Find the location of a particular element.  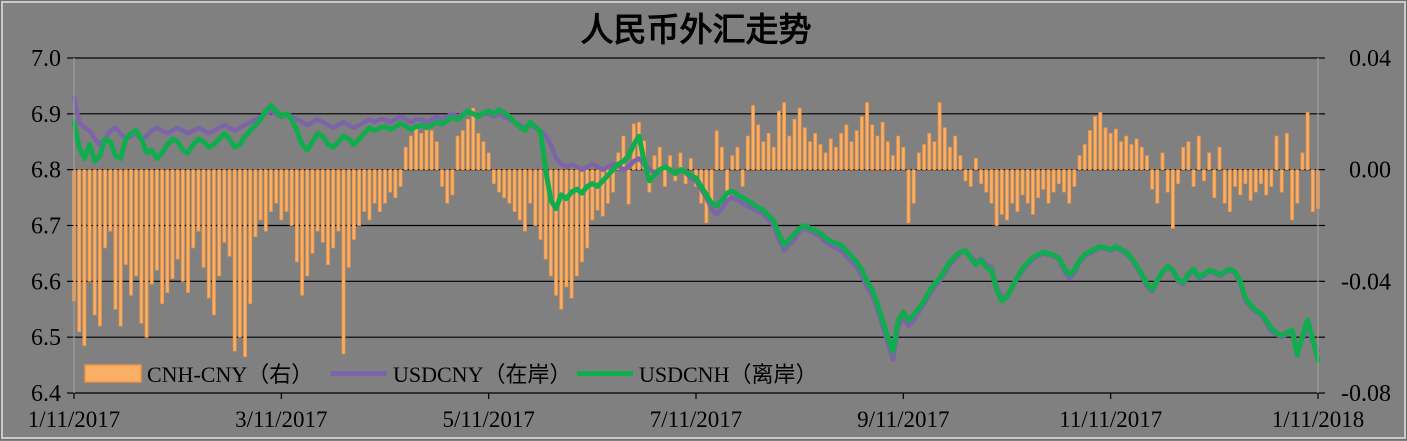

y-left-tick-label: 6.9 is located at coordinates (46, 115).